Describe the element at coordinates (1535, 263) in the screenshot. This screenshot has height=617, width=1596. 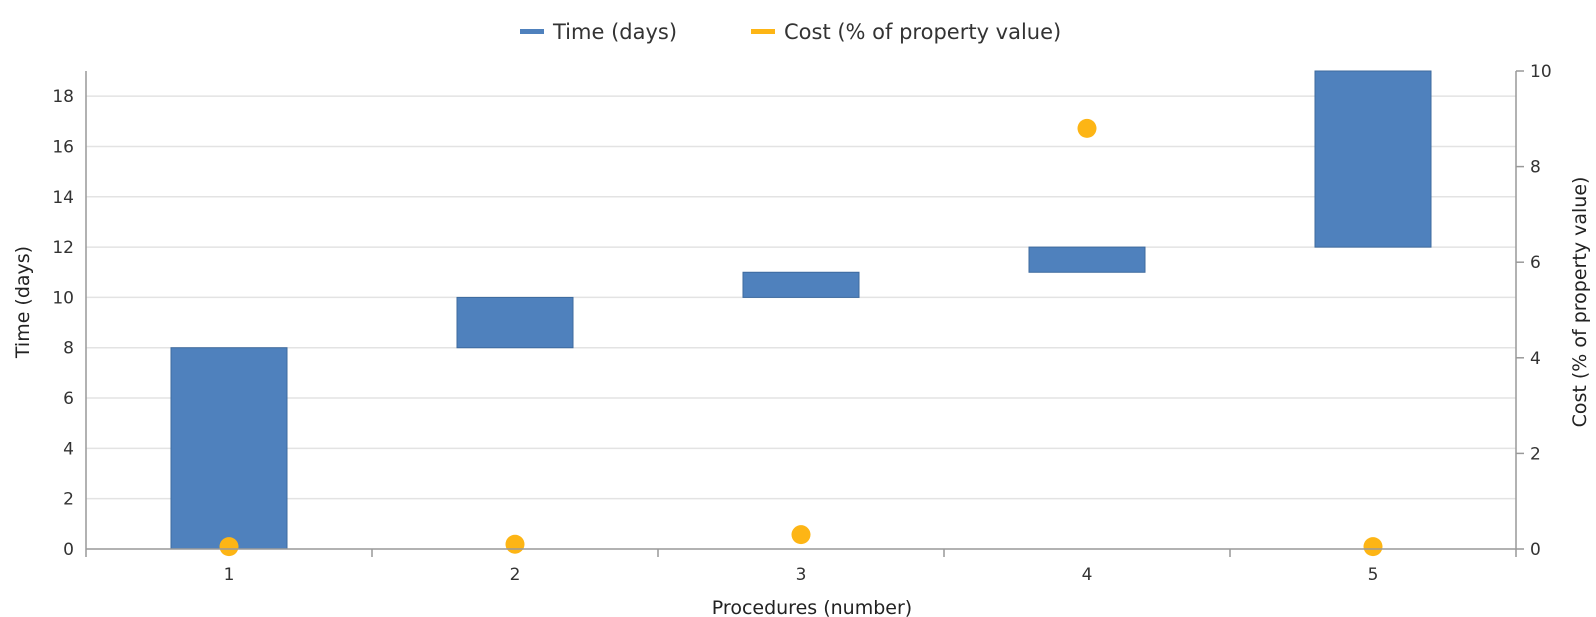
I see `y2-tick-label: 6` at that location.